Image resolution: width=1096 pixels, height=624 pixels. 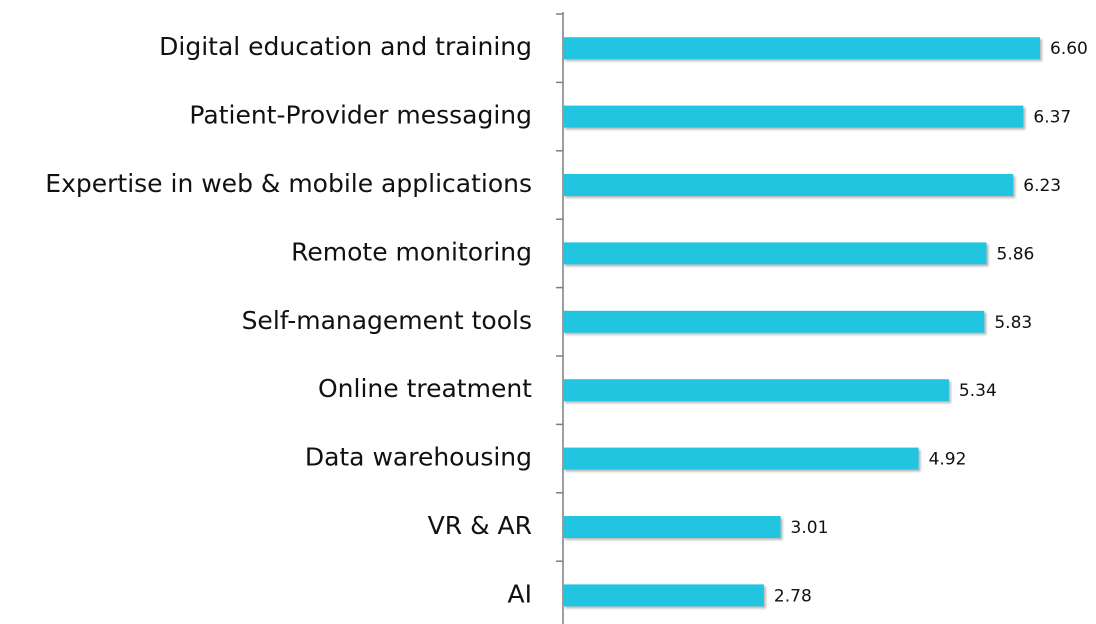 I want to click on category-label: Expertise in web & mobile applications, so click(x=288, y=183).